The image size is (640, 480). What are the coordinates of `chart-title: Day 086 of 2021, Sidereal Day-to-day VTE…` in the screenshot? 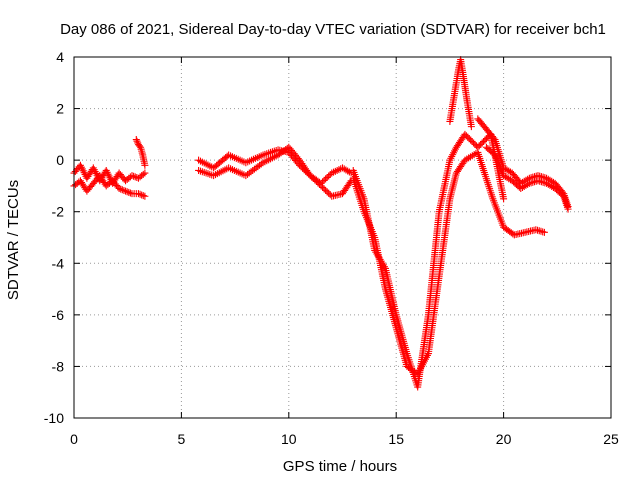 It's located at (333, 29).